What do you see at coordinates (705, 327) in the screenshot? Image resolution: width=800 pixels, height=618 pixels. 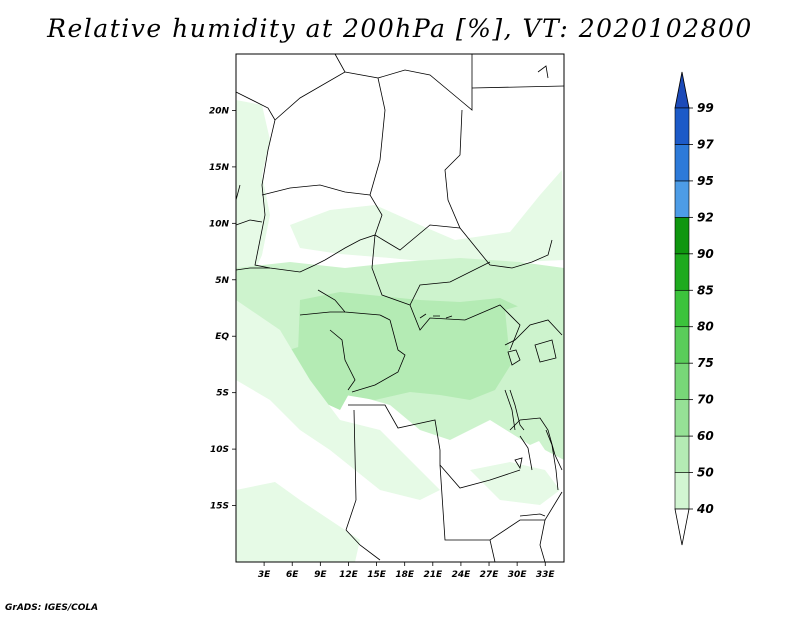 I see `colorbar-label: 80` at bounding box center [705, 327].